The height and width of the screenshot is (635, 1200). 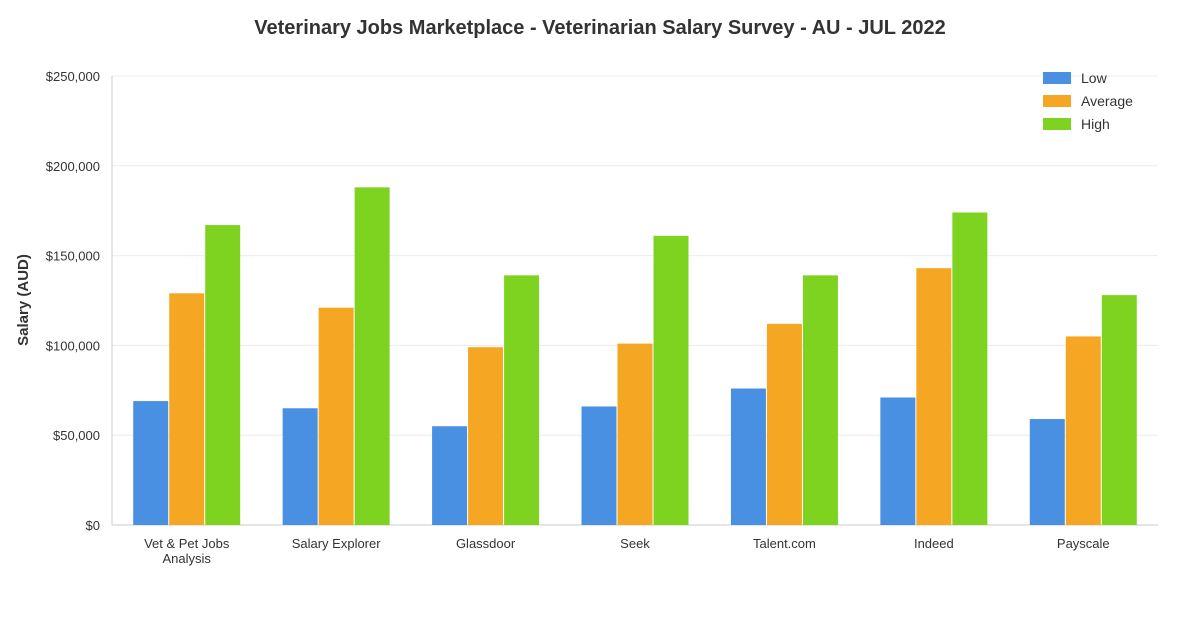 What do you see at coordinates (1057, 78) in the screenshot?
I see `legend-swatch-low` at bounding box center [1057, 78].